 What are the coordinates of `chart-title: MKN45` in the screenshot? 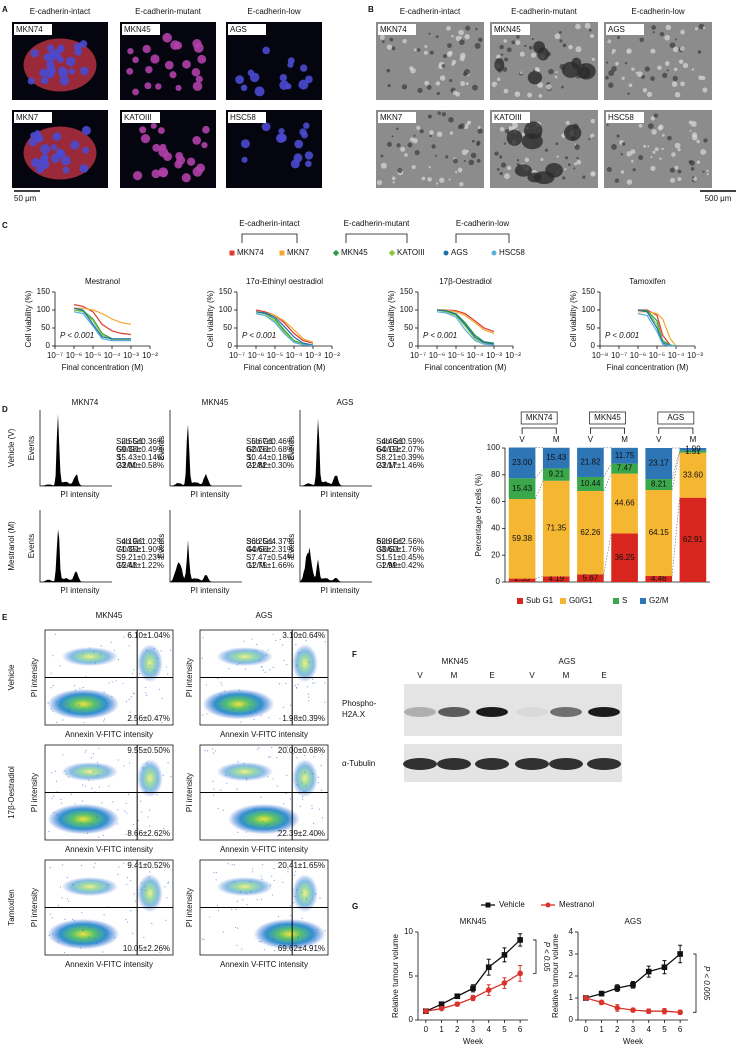 It's located at (473, 921).